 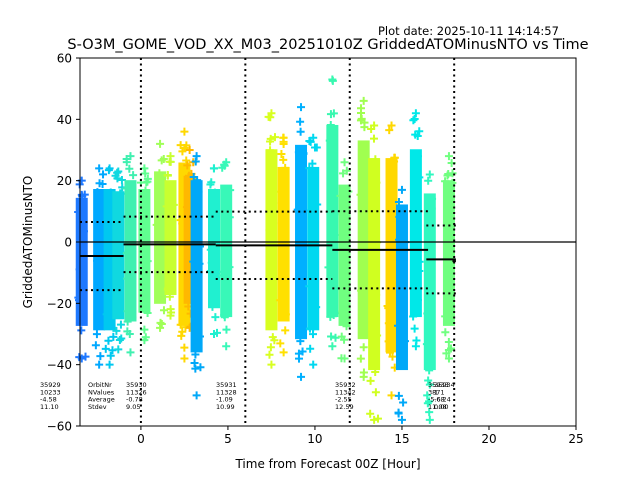 I want to click on y-tick-label: −60, so click(x=59, y=427).